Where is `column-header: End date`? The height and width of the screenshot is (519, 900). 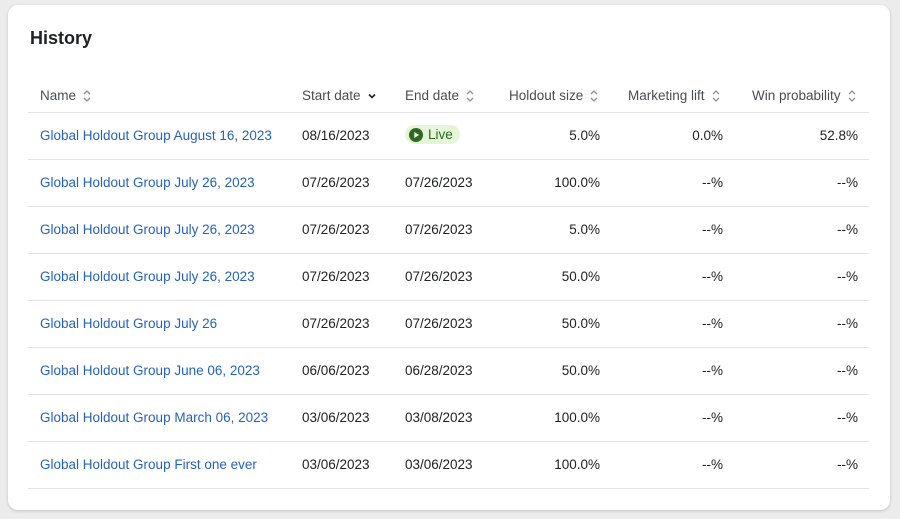 column-header: End date is located at coordinates (440, 96).